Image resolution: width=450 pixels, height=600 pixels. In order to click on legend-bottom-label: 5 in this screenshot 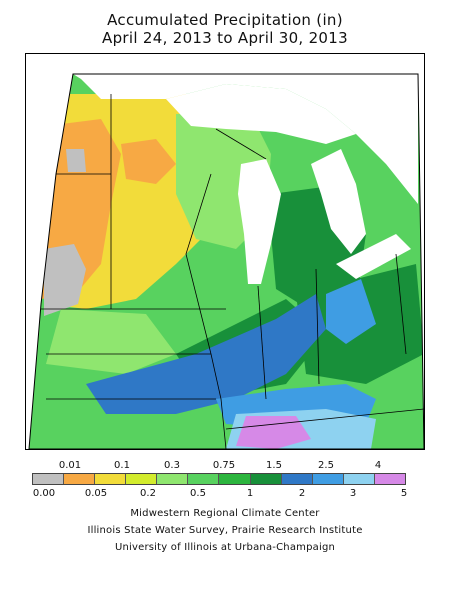, I will do `click(404, 493)`.